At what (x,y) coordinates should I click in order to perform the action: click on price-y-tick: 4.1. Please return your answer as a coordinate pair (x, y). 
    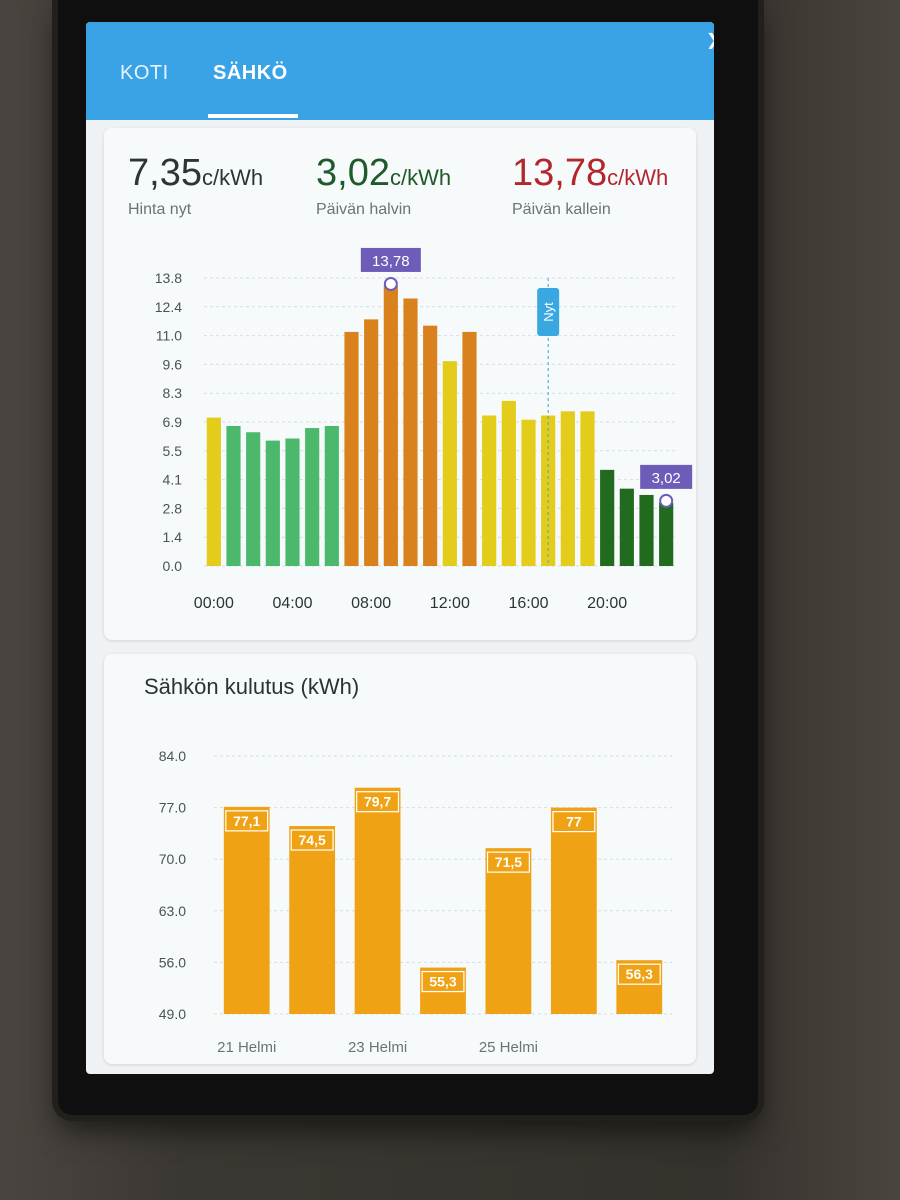
    Looking at the image, I should click on (173, 480).